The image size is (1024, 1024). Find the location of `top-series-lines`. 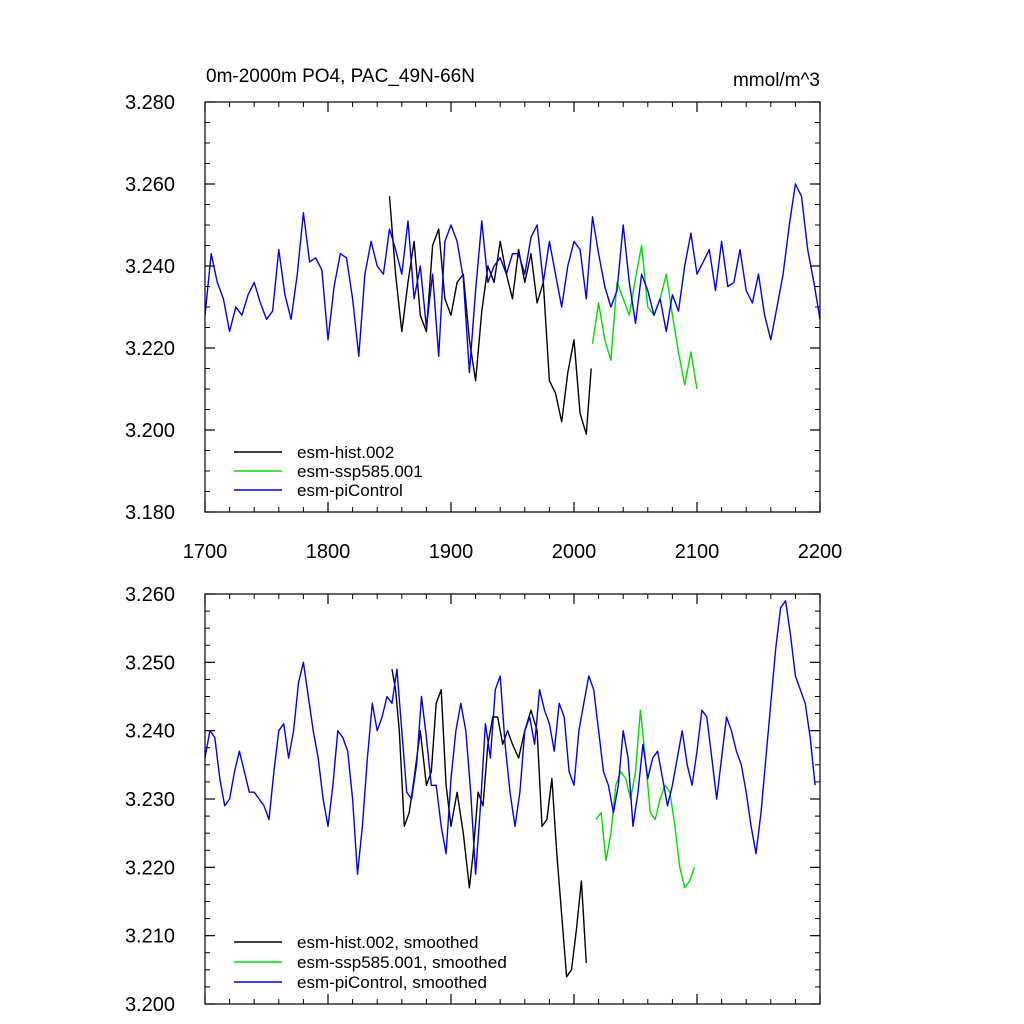

top-series-lines is located at coordinates (512, 309).